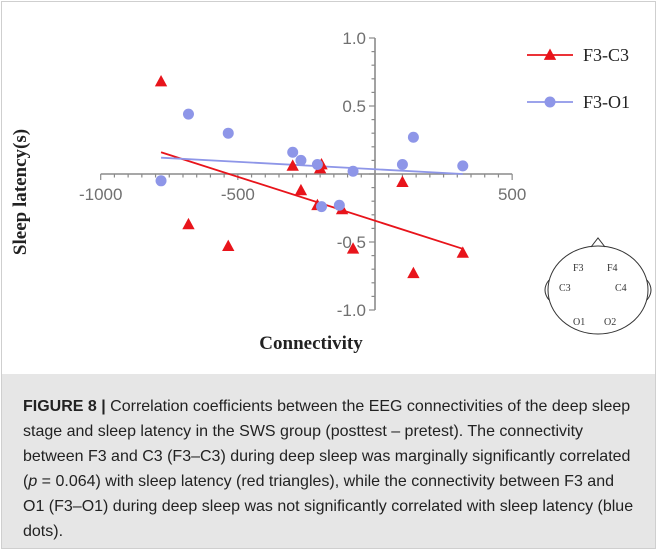 Image resolution: width=657 pixels, height=550 pixels. I want to click on electrode-label: O1, so click(579, 322).